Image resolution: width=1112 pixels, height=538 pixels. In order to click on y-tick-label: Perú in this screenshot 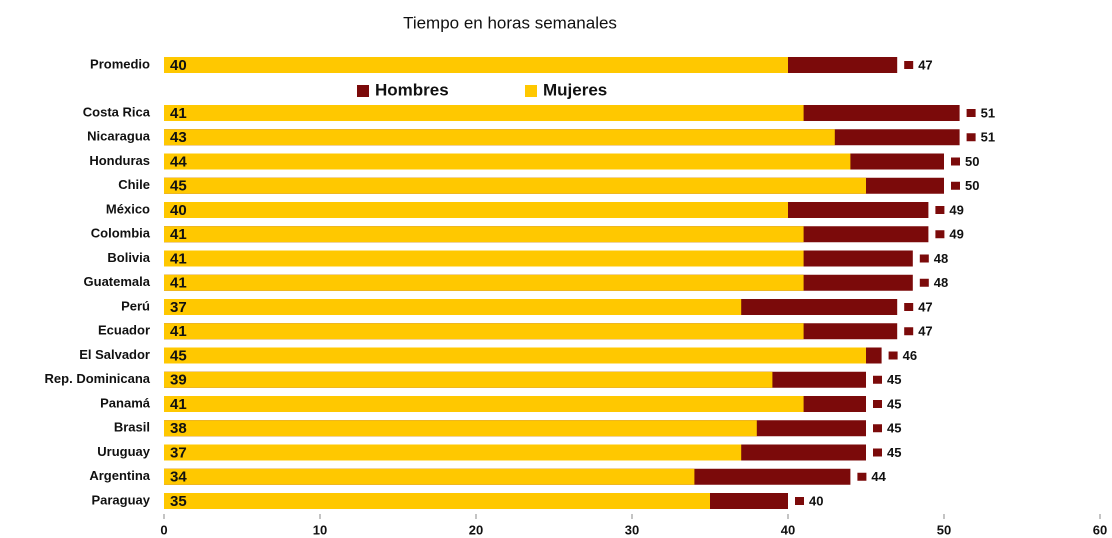, I will do `click(135, 305)`.